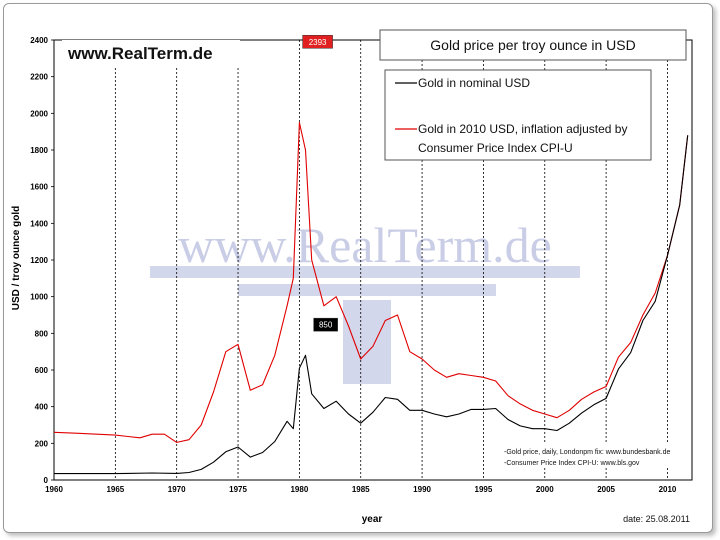  Describe the element at coordinates (115, 489) in the screenshot. I see `x-tick-label: 1965` at that location.